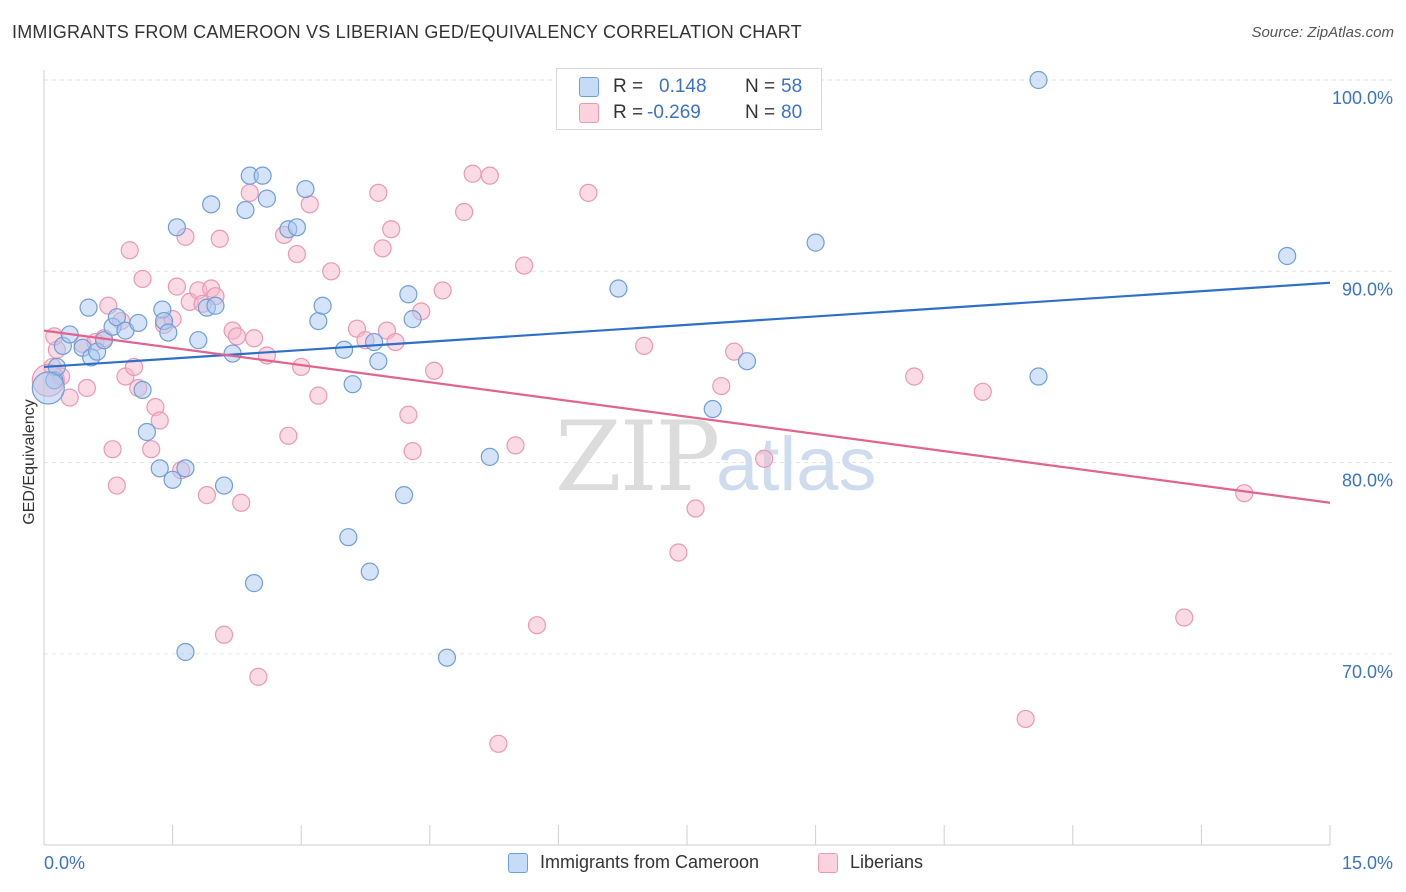 The width and height of the screenshot is (1406, 892). I want to click on legend-label: Liberians, so click(887, 862).